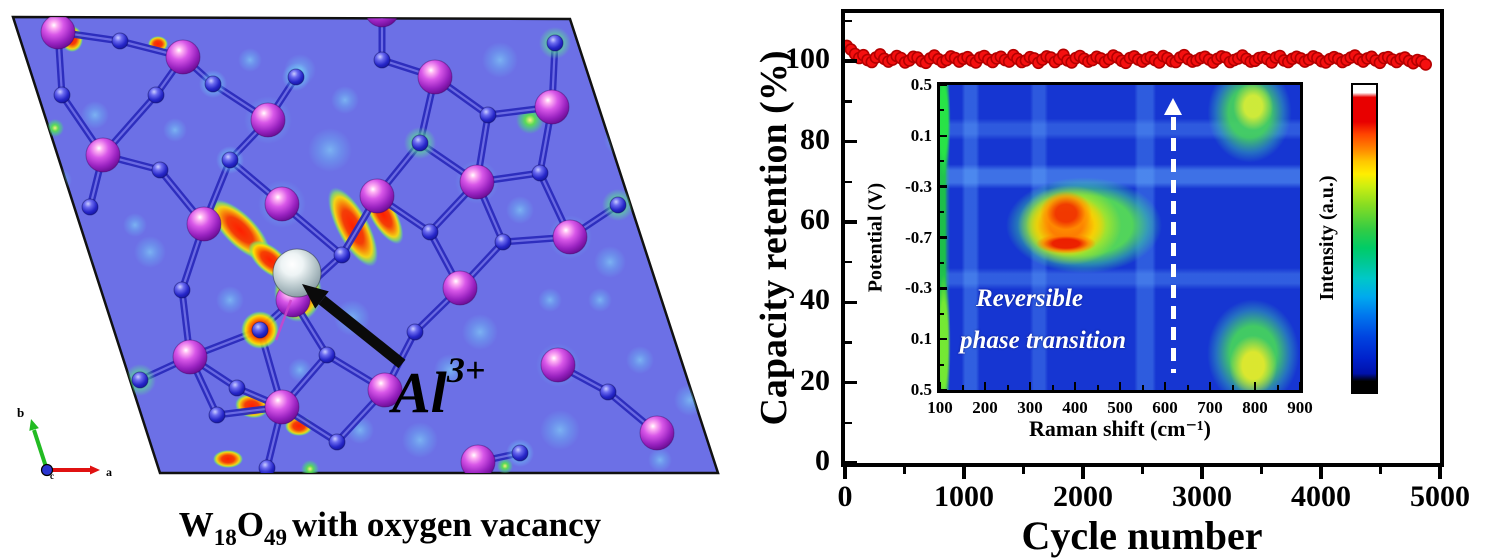 The width and height of the screenshot is (1500, 559). What do you see at coordinates (1327, 238) in the screenshot?
I see `colorbar-label: Intensity (a.u.)` at bounding box center [1327, 238].